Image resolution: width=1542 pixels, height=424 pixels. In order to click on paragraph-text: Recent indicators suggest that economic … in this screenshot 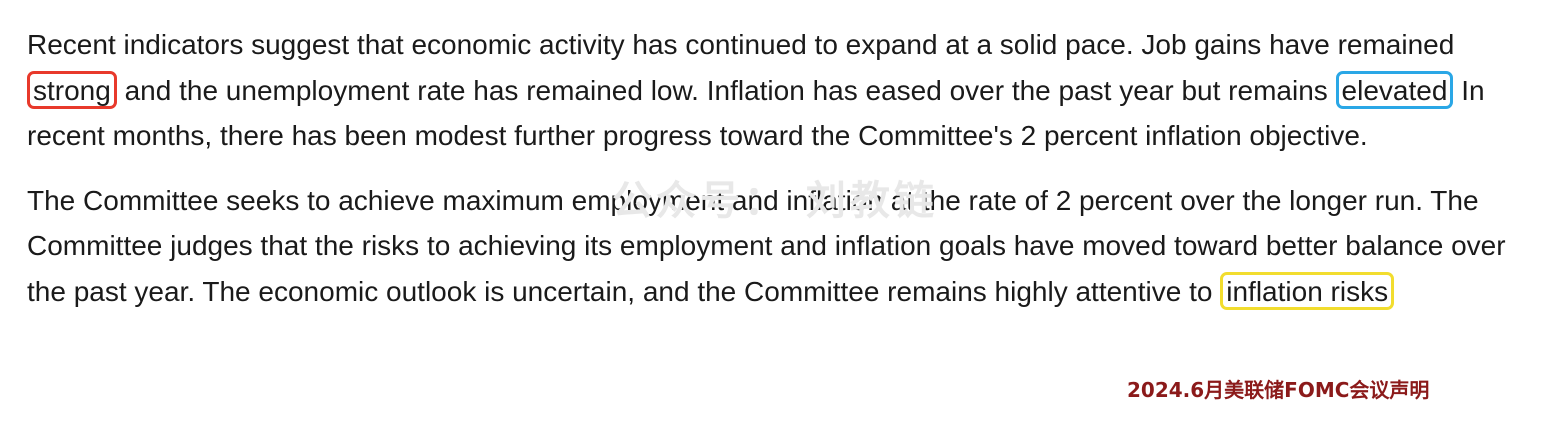, I will do `click(741, 44)`.